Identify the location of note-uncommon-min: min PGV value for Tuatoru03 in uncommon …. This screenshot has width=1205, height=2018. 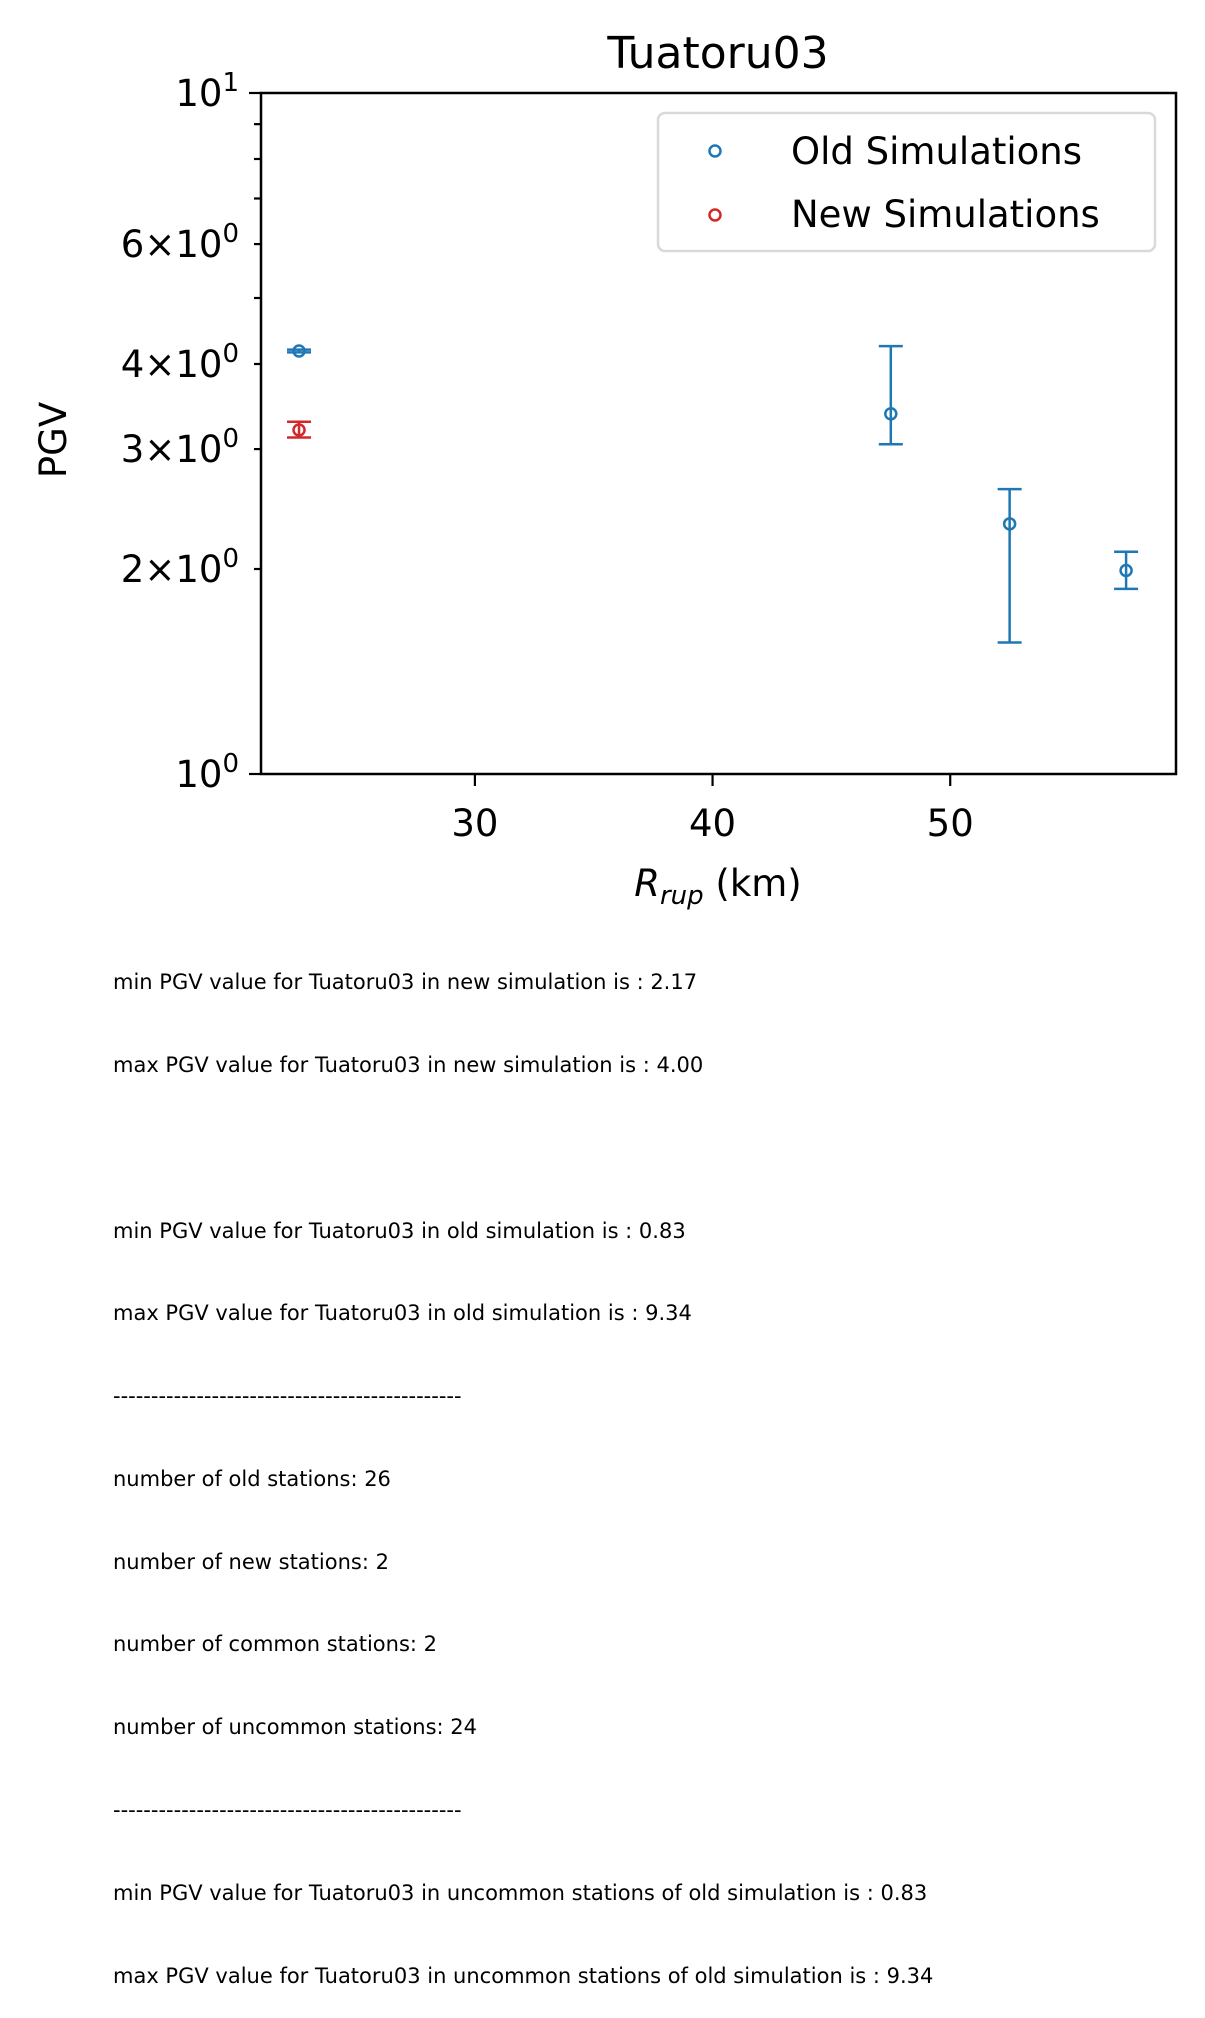
(520, 1892).